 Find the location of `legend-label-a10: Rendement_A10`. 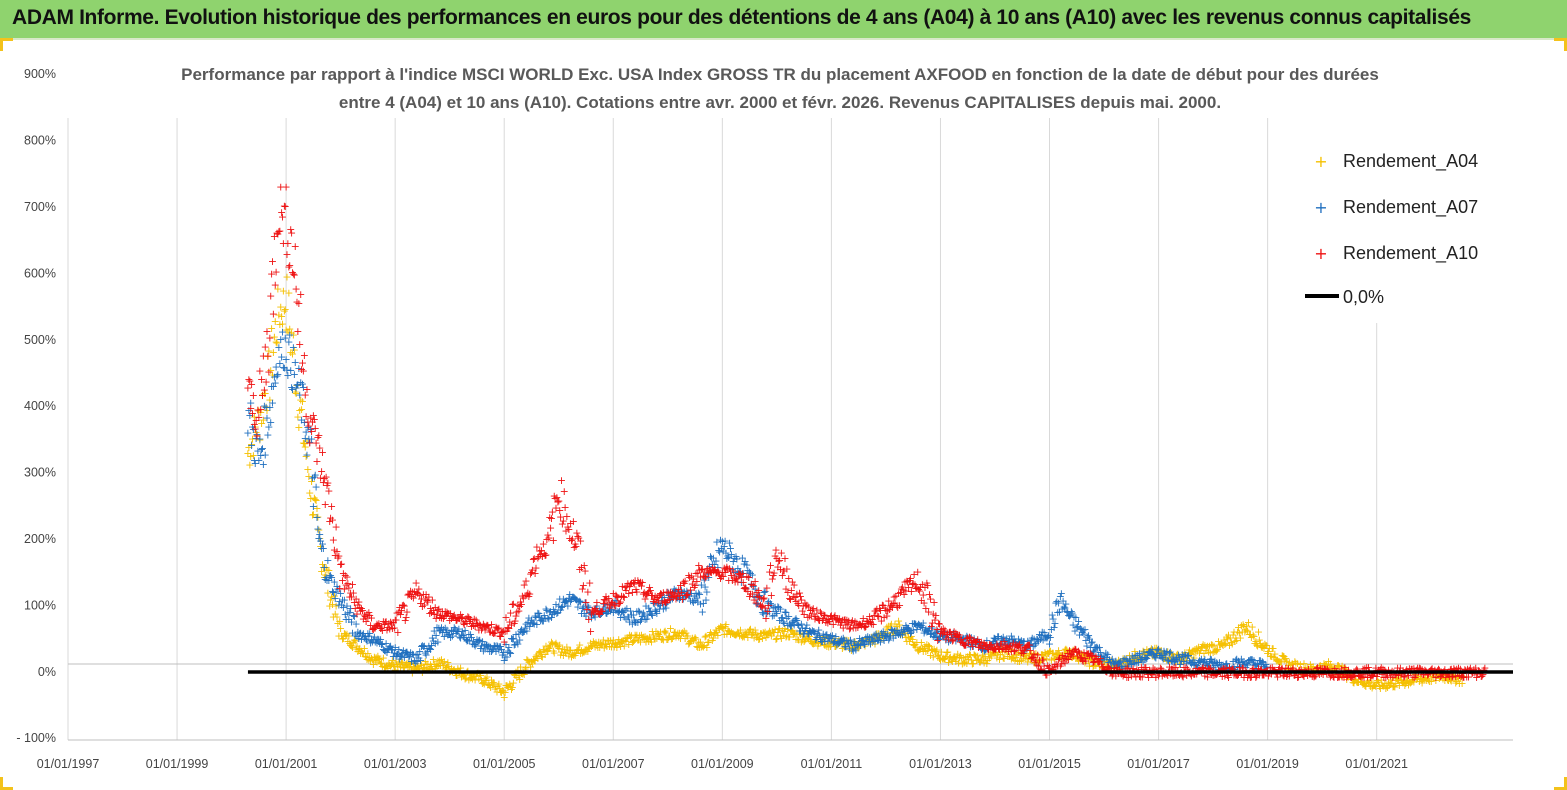

legend-label-a10: Rendement_A10 is located at coordinates (1410, 253).